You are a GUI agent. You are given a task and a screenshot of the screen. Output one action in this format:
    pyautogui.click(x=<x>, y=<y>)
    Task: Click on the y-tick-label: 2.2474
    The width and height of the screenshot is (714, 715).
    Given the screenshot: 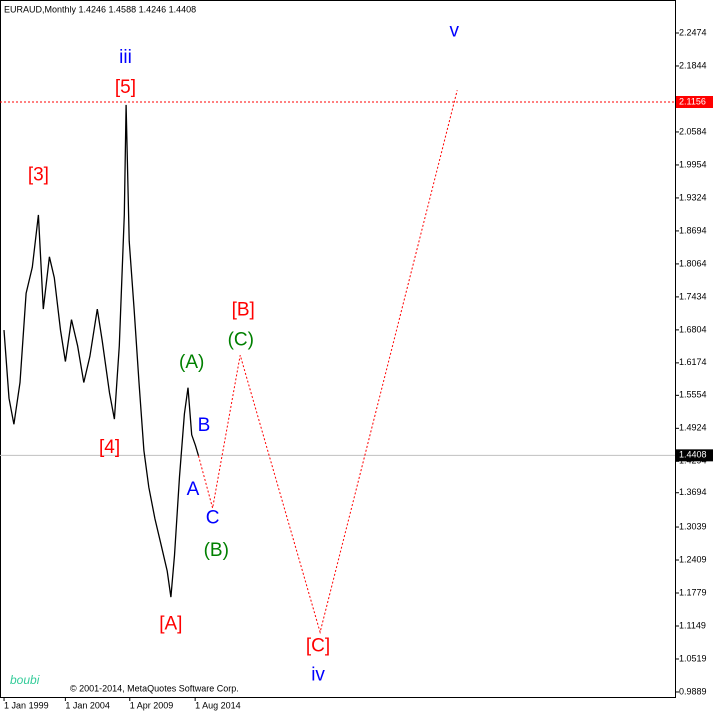 What is the action you would take?
    pyautogui.click(x=693, y=32)
    